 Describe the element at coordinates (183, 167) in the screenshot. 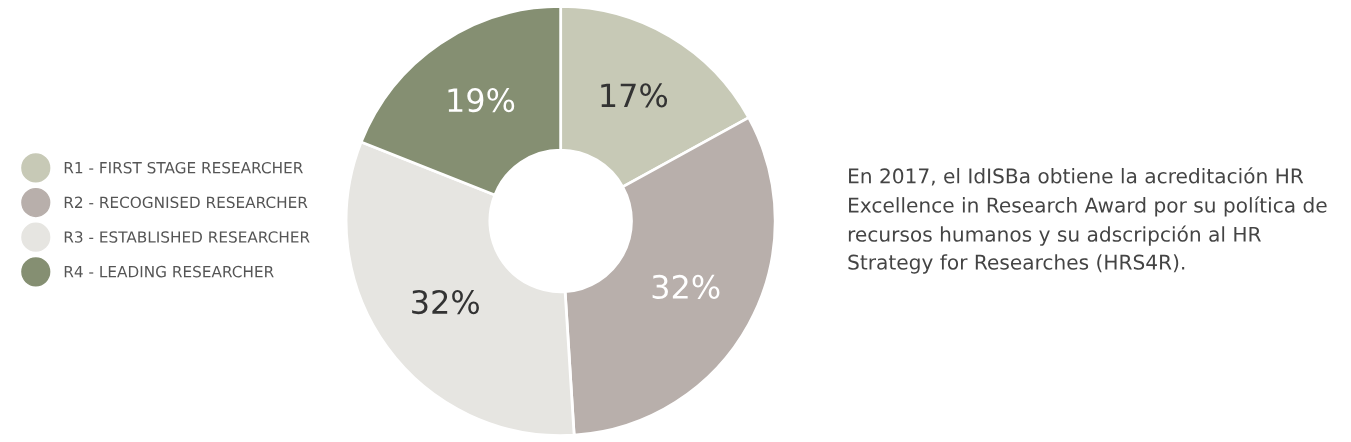

I see `legend-label: R1 - FIRST STAGE RESEARCHER` at that location.